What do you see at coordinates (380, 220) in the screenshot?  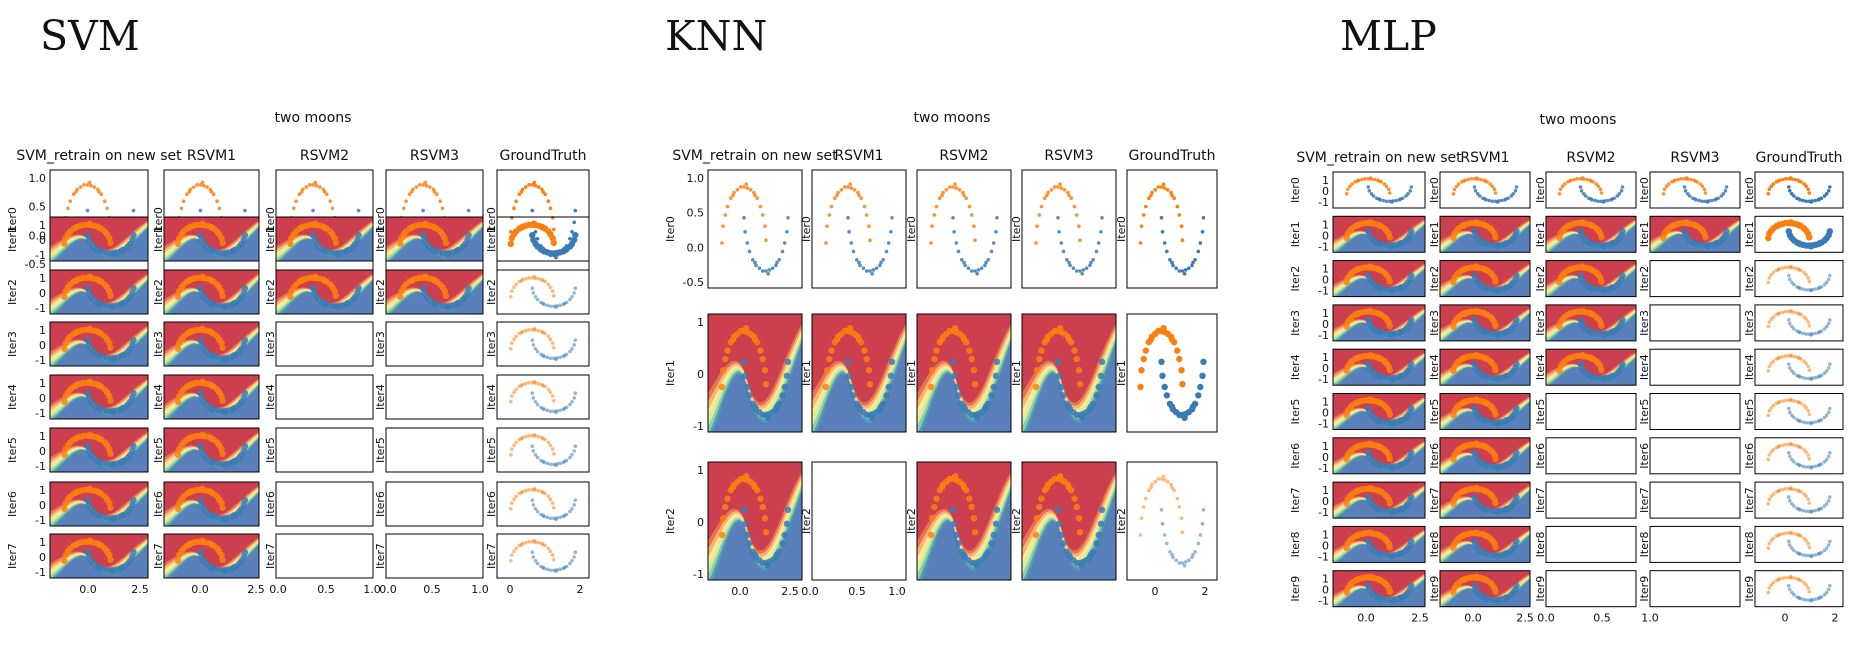 I see `row-label: Iter0` at bounding box center [380, 220].